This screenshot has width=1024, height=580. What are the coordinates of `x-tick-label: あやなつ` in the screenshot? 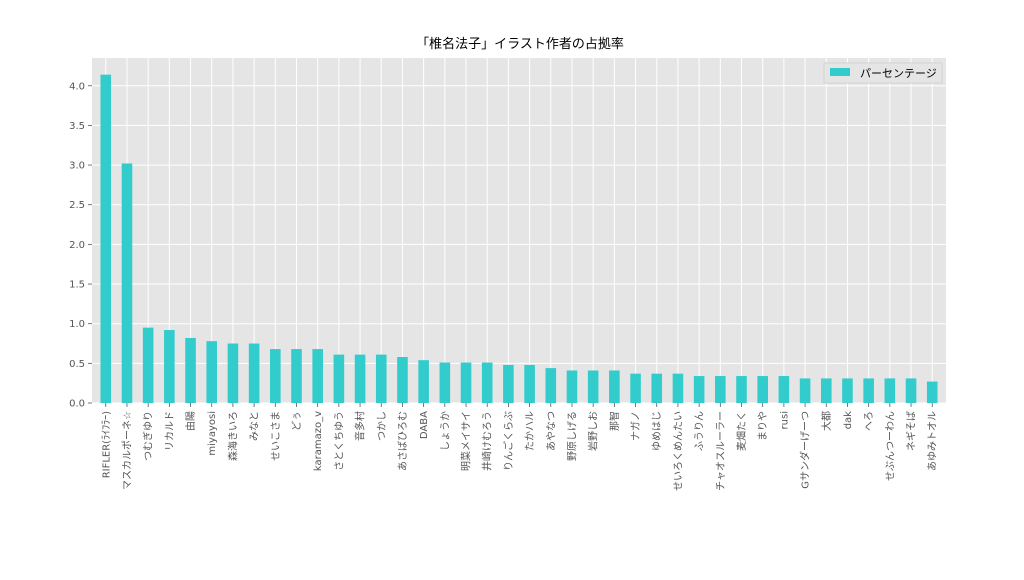 It's located at (551, 431).